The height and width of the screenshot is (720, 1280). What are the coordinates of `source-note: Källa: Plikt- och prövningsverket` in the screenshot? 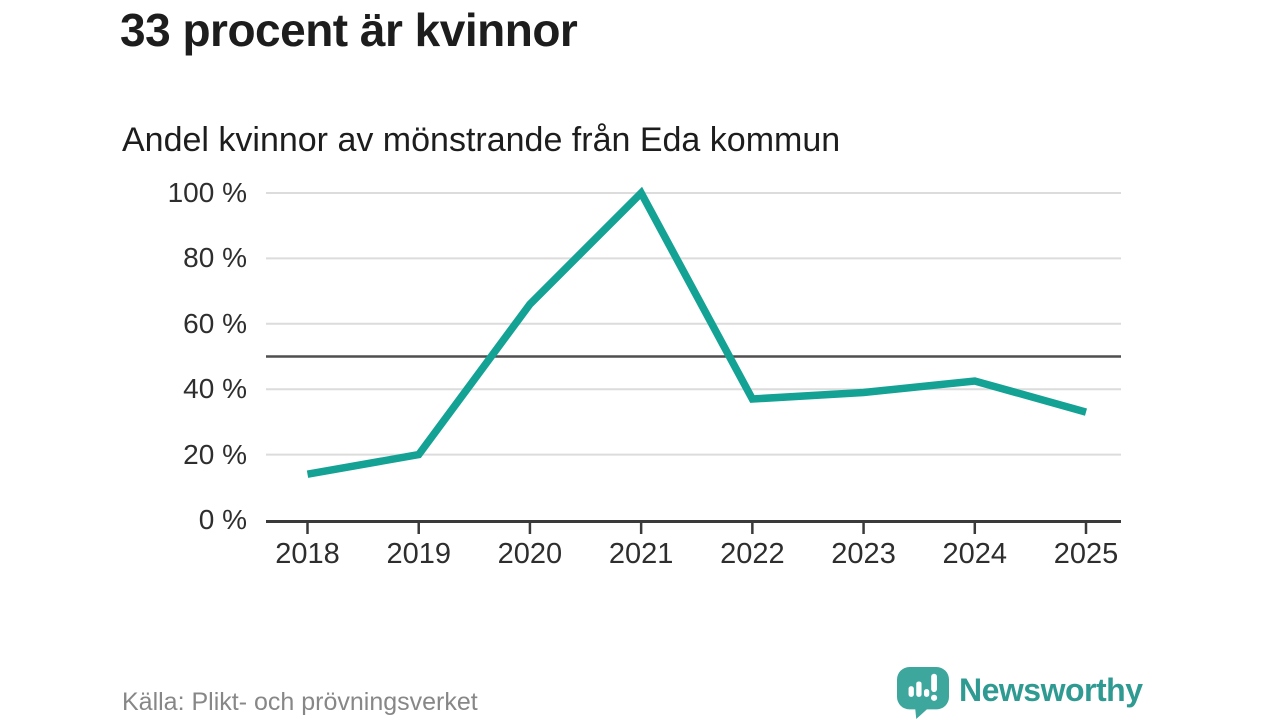 It's located at (300, 702).